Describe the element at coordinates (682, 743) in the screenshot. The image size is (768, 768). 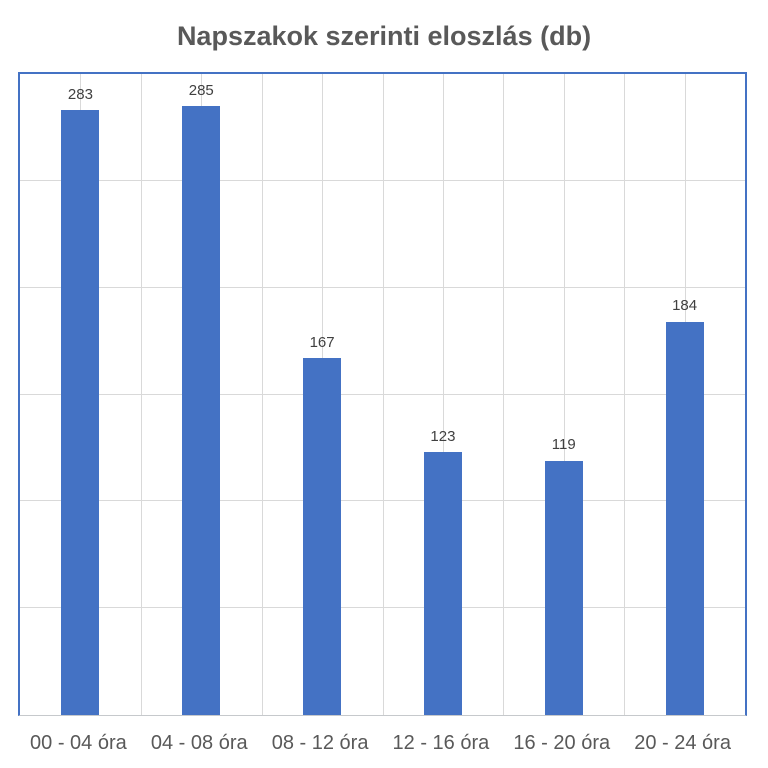
I see `category-label: 20 - 24 óra` at that location.